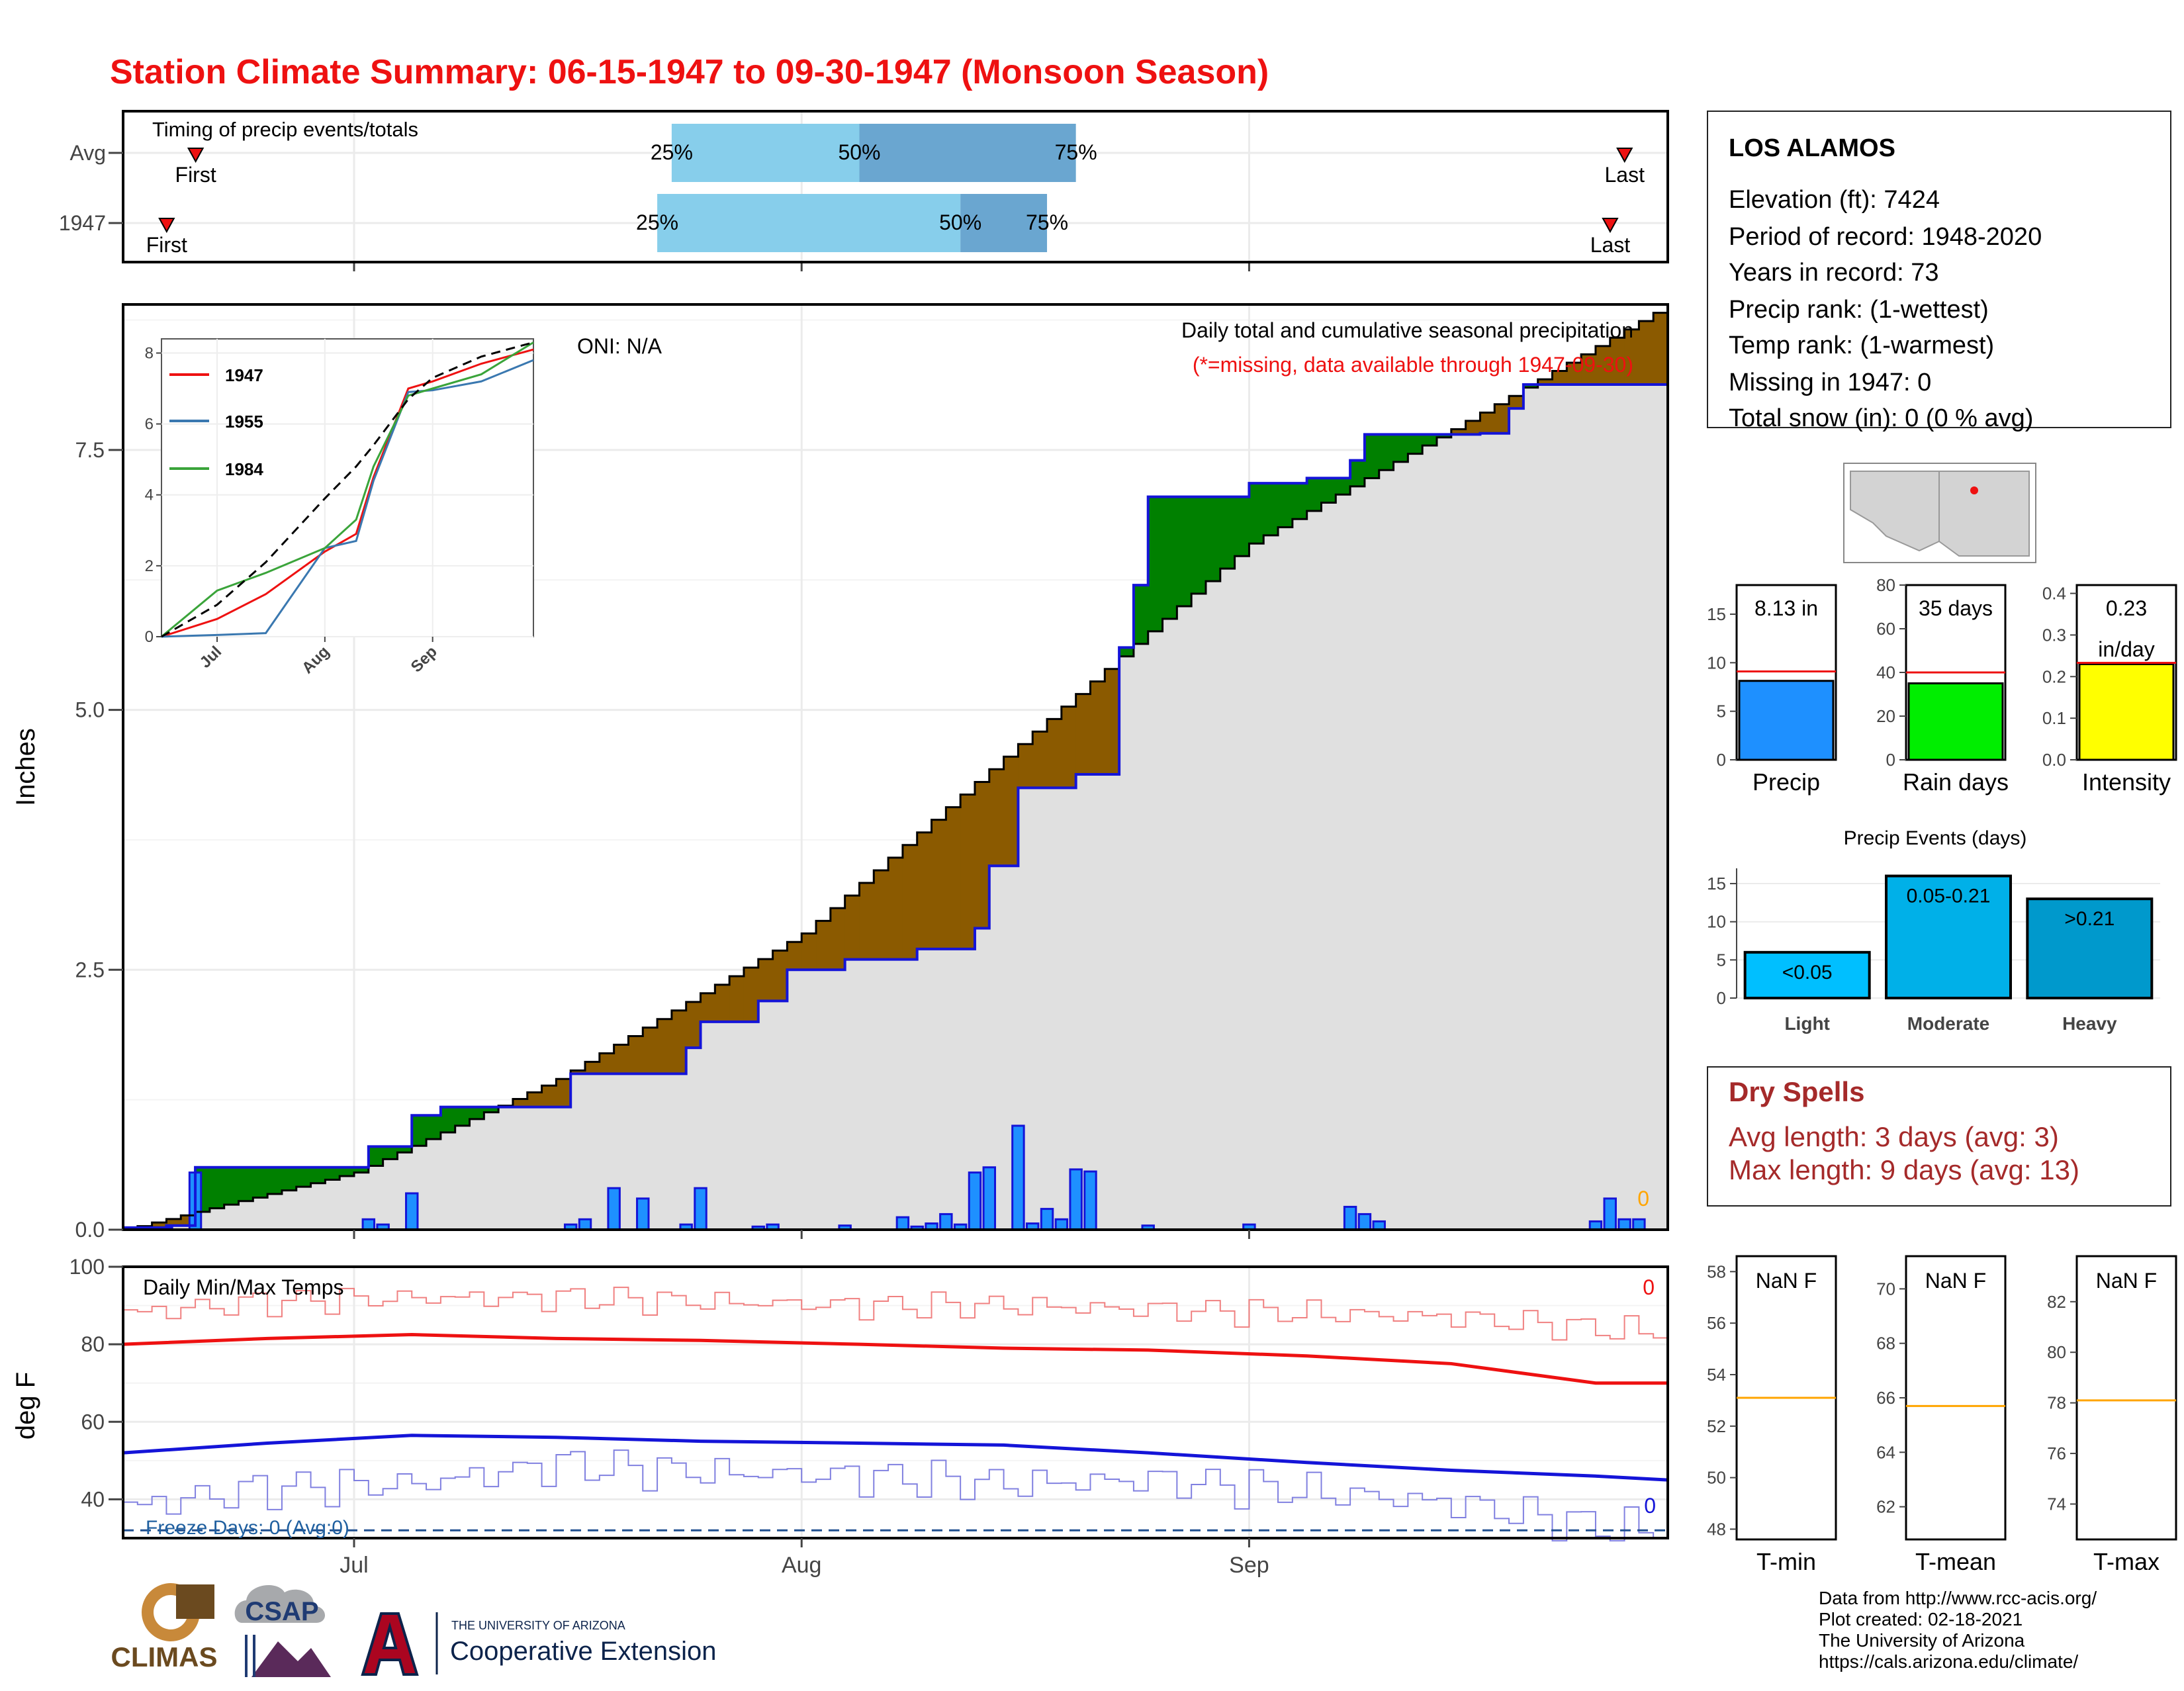 This screenshot has height=1691, width=2184. I want to click on avg-tmax-line, so click(895, 1359).